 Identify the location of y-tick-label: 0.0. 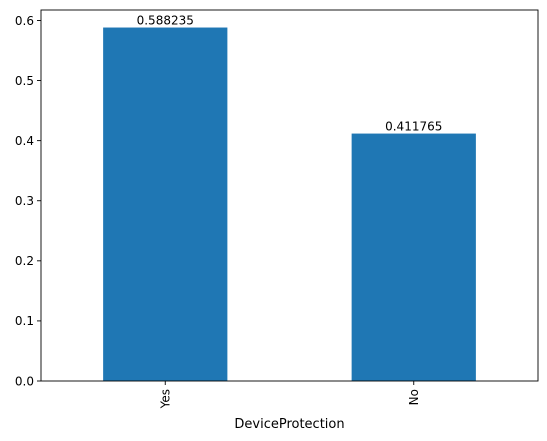
(24, 381).